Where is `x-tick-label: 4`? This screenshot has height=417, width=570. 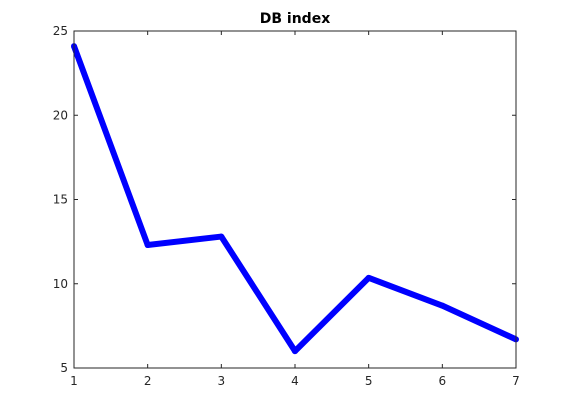
x-tick-label: 4 is located at coordinates (295, 381).